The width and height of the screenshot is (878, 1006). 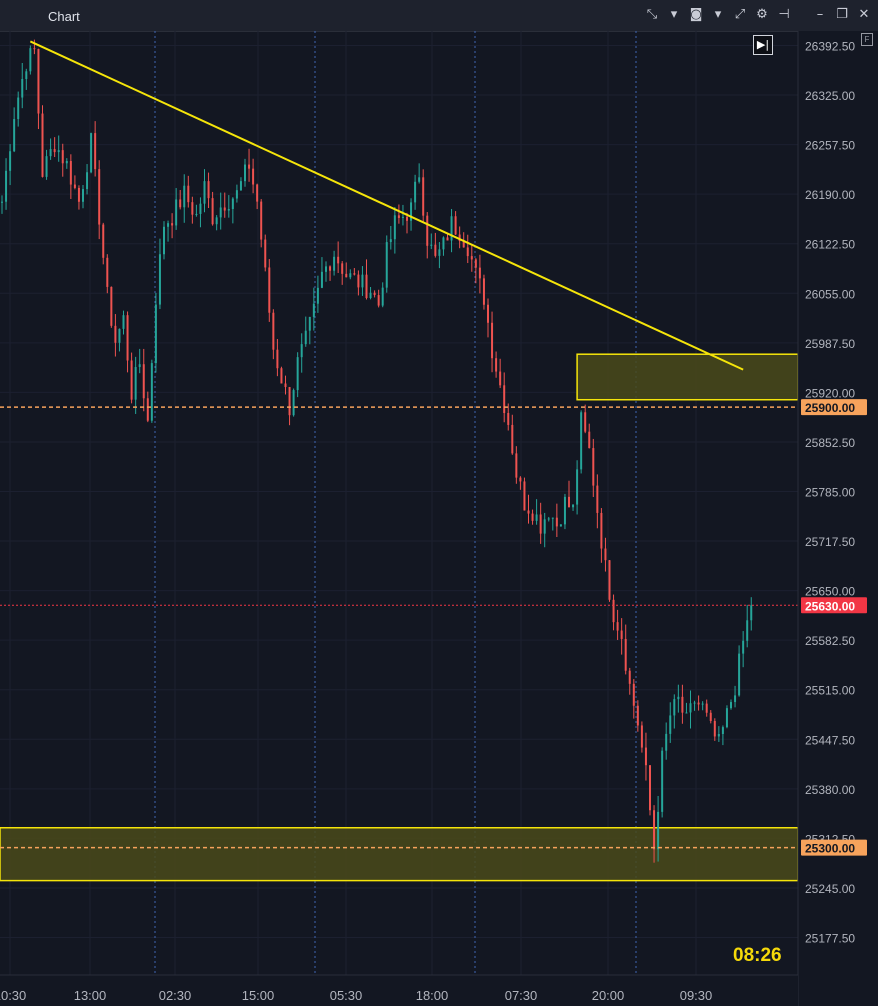 I want to click on price-axis-bg, so click(x=838, y=518).